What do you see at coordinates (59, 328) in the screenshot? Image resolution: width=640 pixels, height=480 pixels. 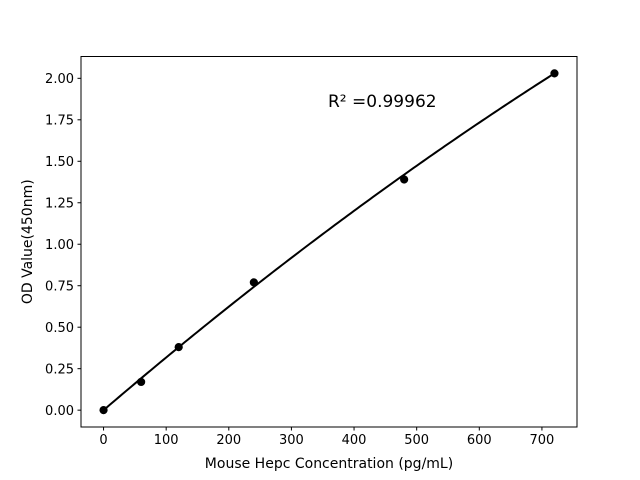 I see `y-tick-label: 0.50` at bounding box center [59, 328].